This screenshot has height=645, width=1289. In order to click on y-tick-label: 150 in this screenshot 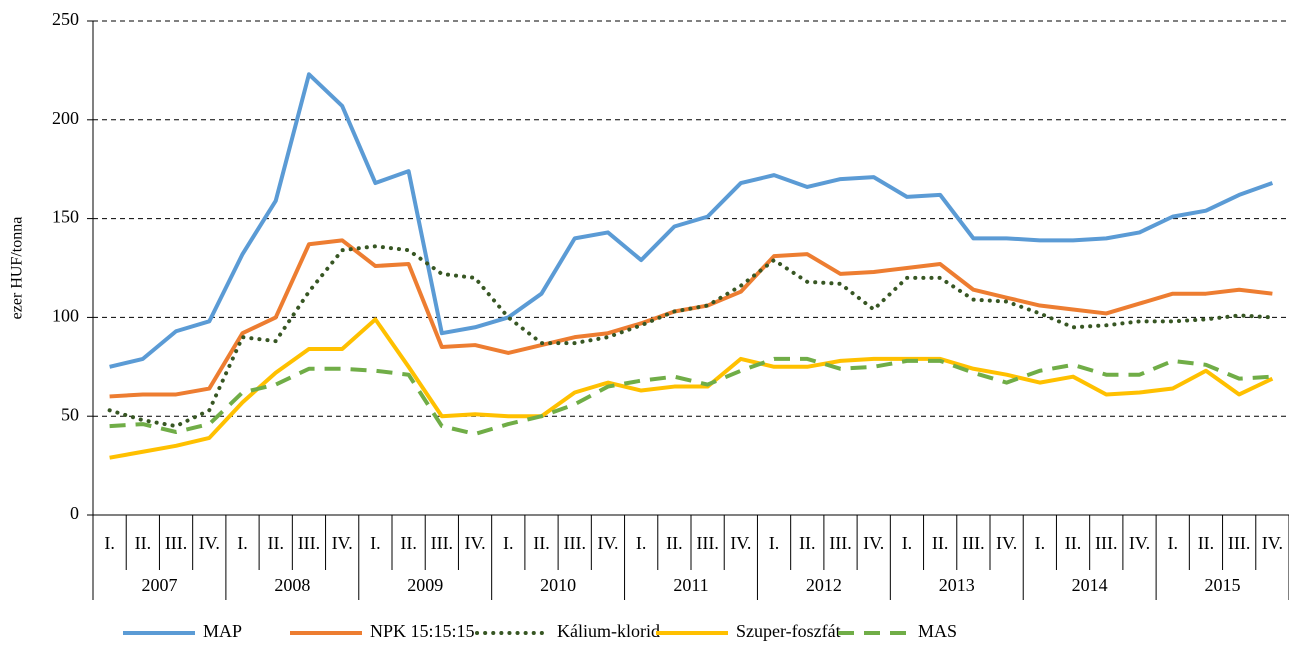, I will do `click(65, 217)`.